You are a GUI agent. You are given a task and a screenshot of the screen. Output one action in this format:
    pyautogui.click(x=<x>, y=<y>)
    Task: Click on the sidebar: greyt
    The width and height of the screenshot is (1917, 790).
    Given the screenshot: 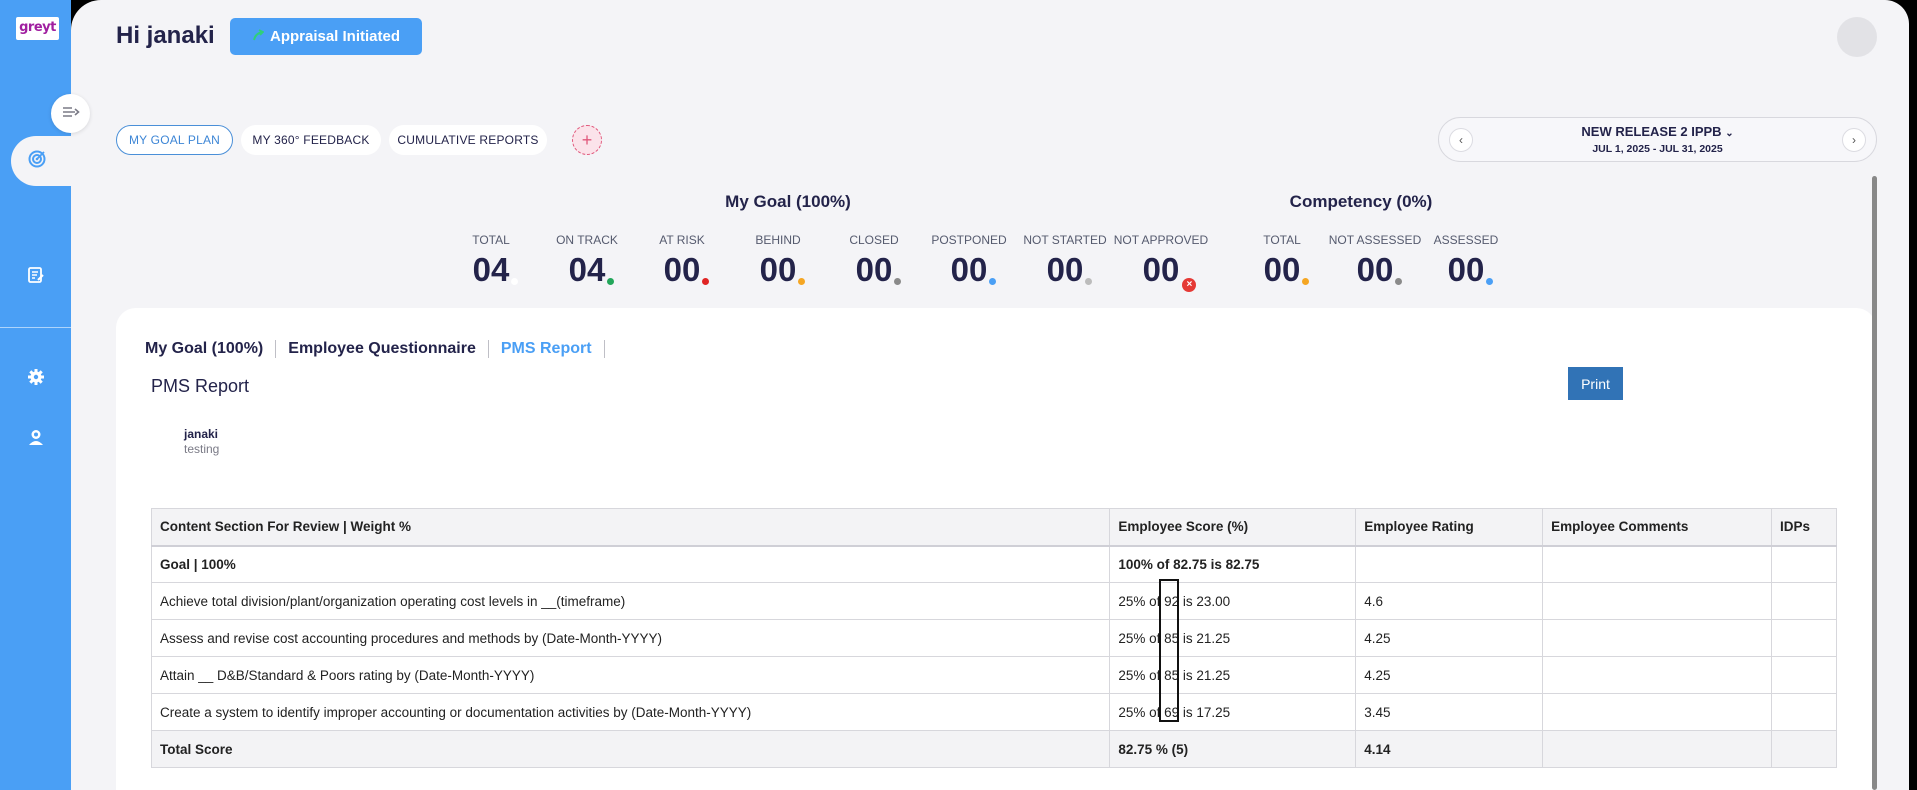 What is the action you would take?
    pyautogui.click(x=38, y=395)
    